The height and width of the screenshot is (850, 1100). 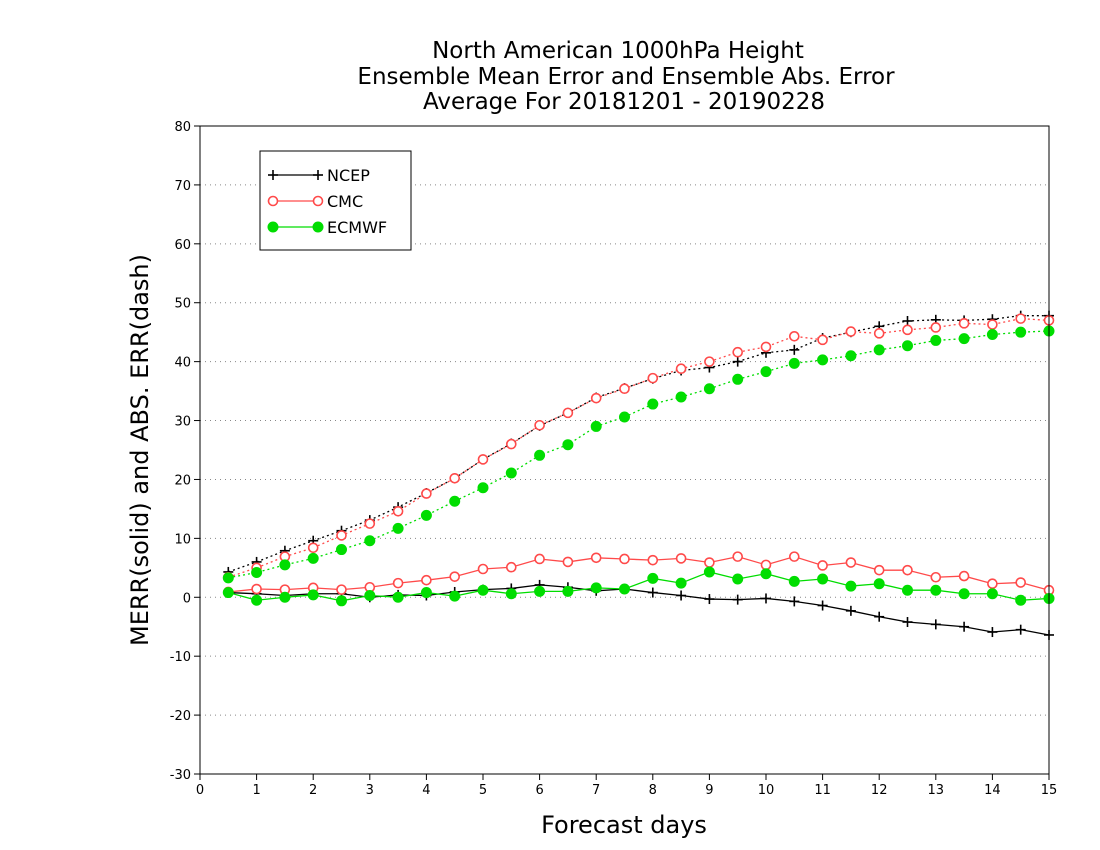 I want to click on legend-label: CMC, so click(x=345, y=201).